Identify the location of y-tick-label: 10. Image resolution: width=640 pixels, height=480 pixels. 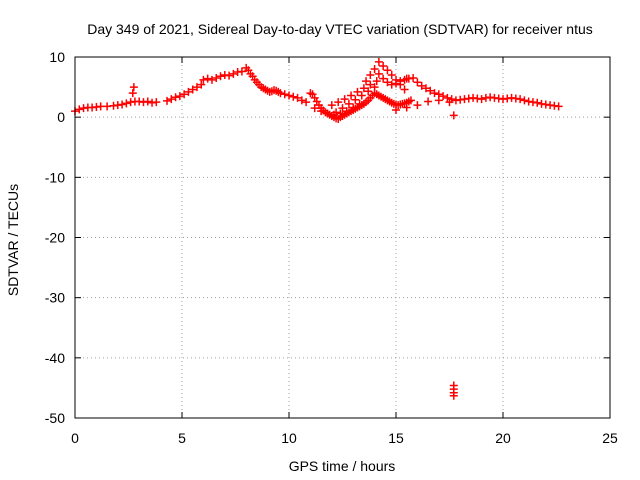
(57, 57).